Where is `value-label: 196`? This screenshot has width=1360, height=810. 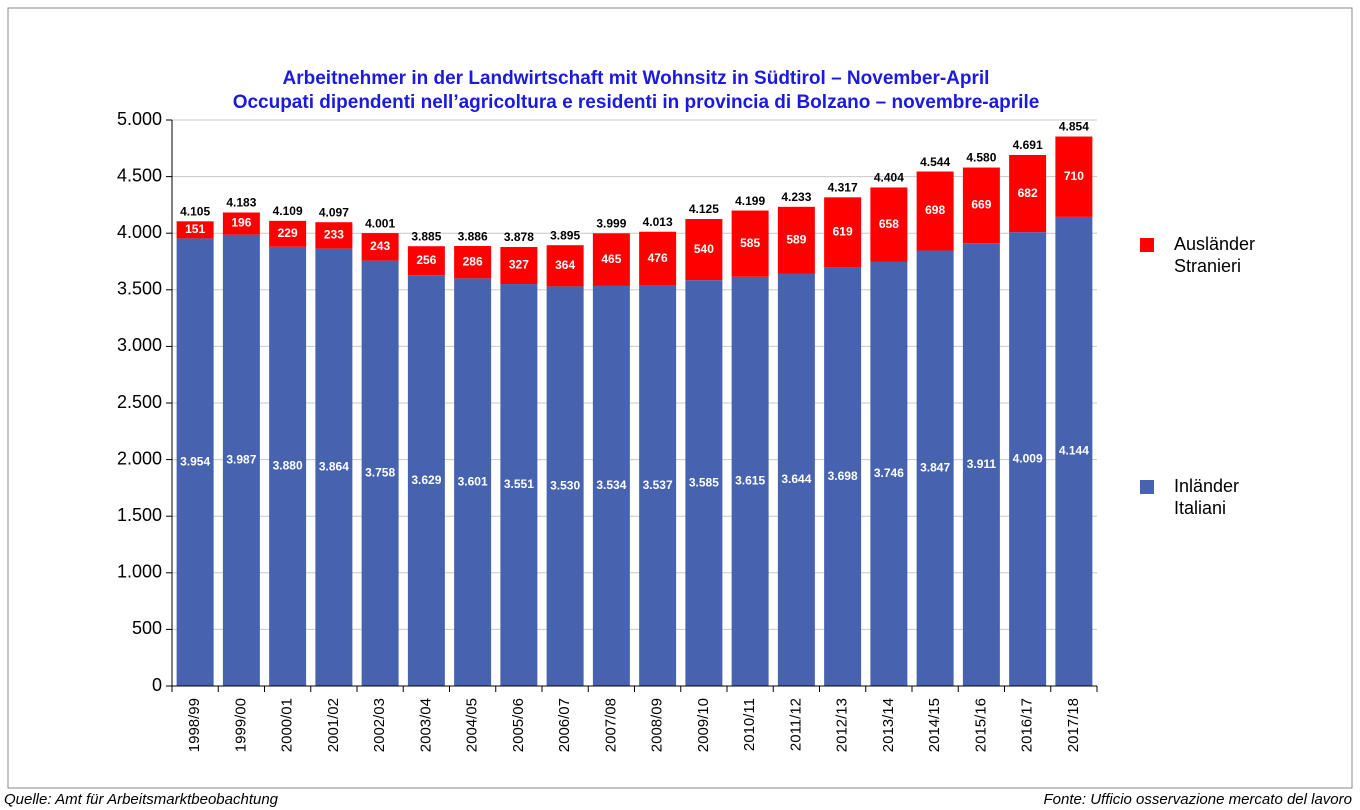 value-label: 196 is located at coordinates (241, 223).